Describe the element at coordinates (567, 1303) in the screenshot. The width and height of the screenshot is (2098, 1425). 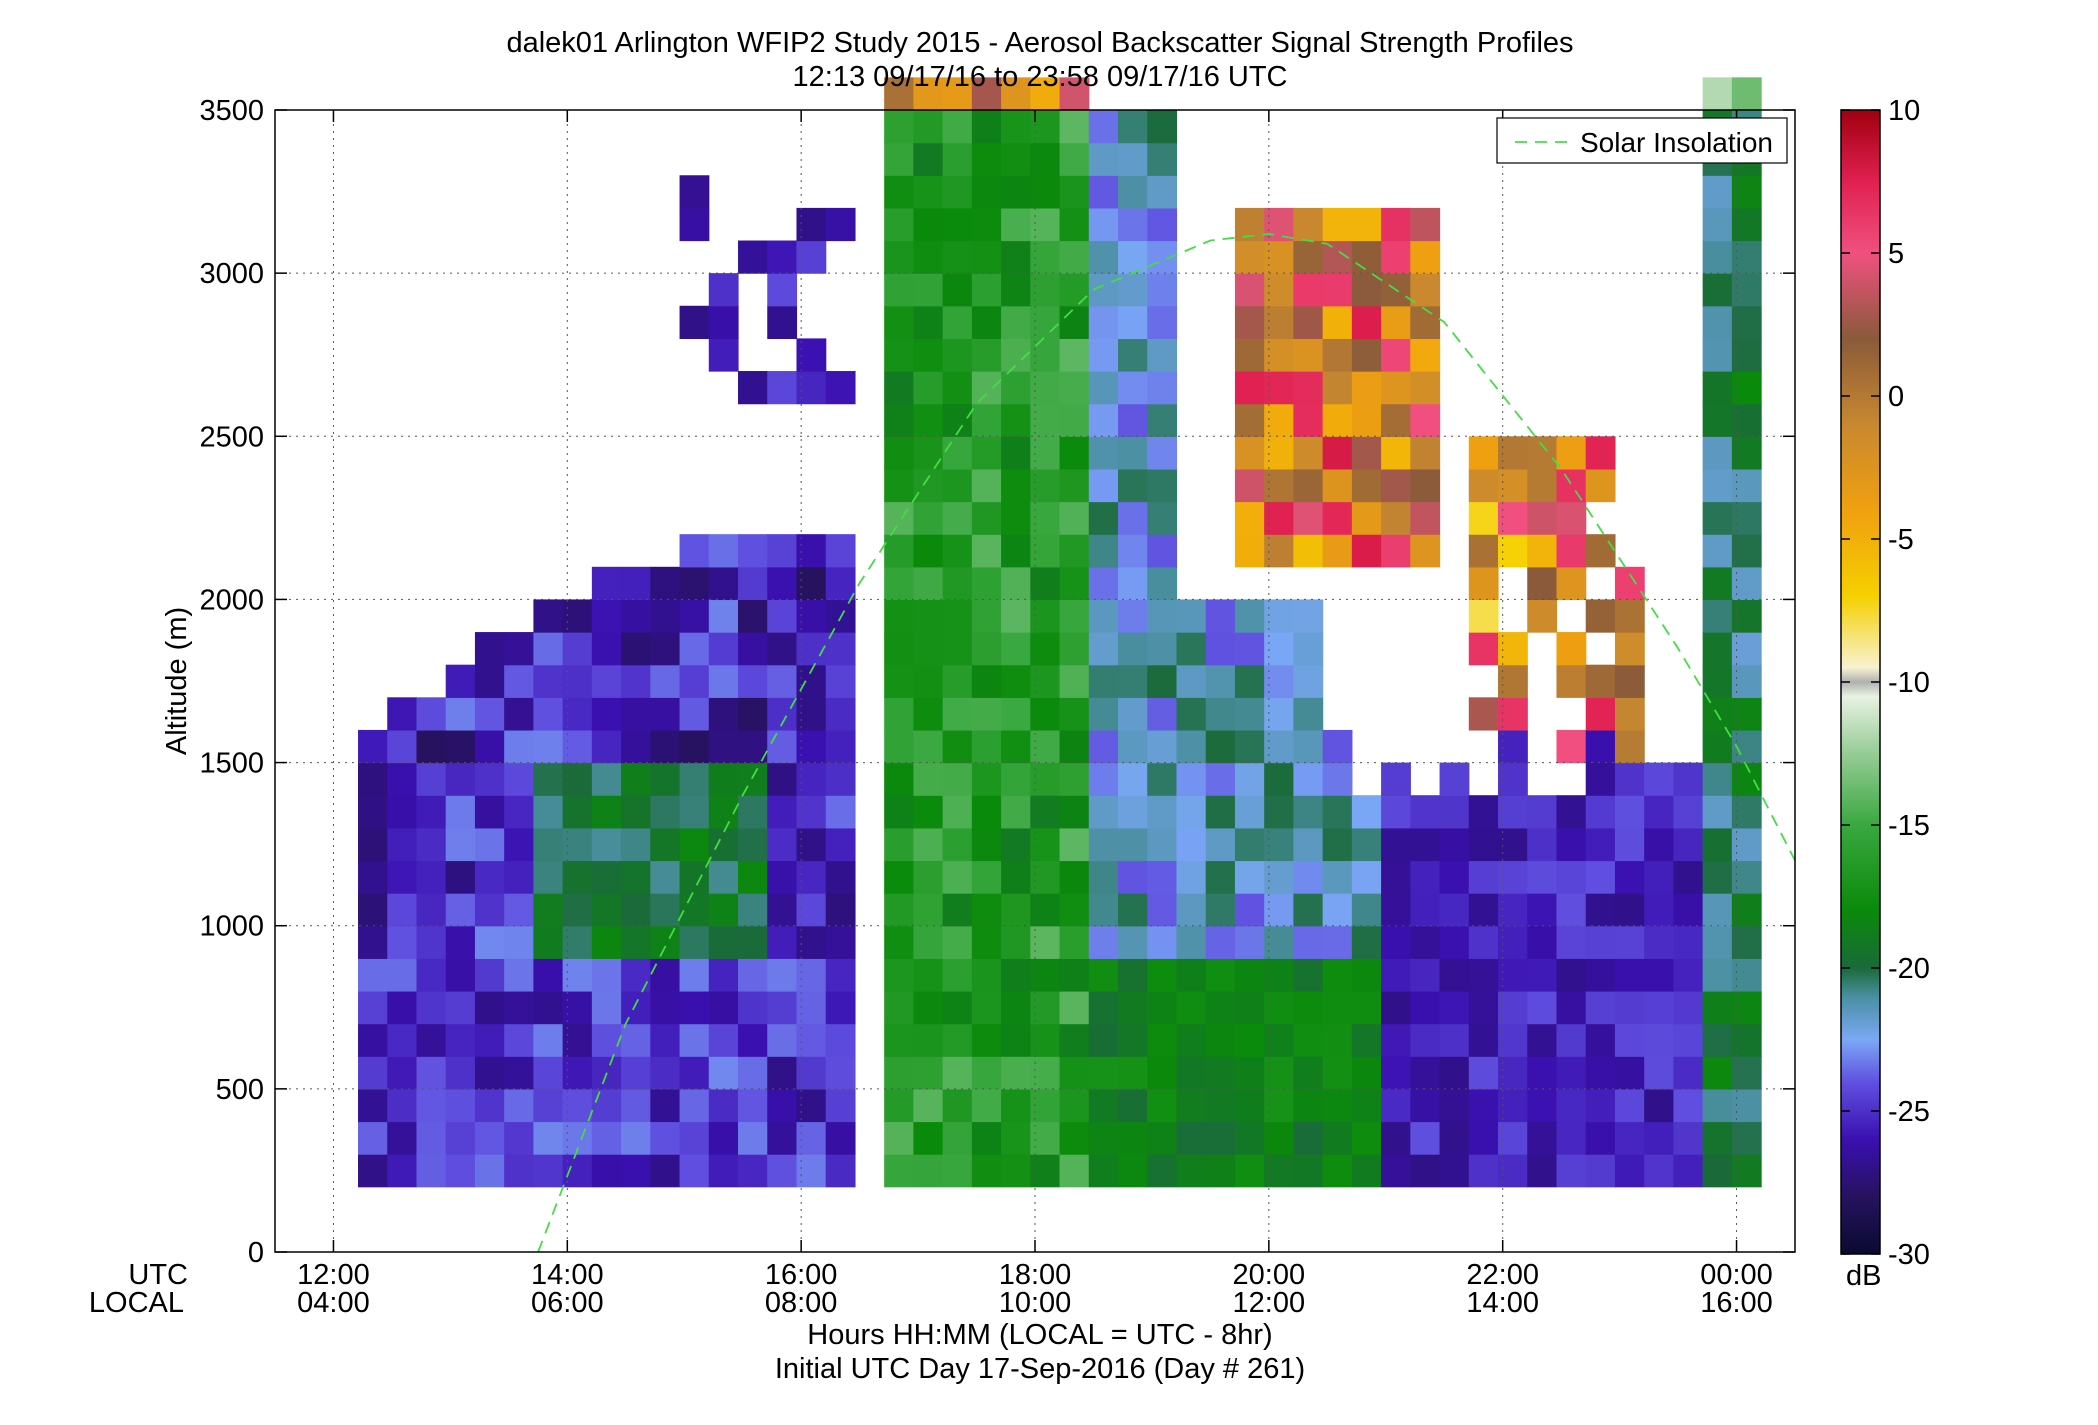
I see `x-tick-label-local: 06:00` at that location.